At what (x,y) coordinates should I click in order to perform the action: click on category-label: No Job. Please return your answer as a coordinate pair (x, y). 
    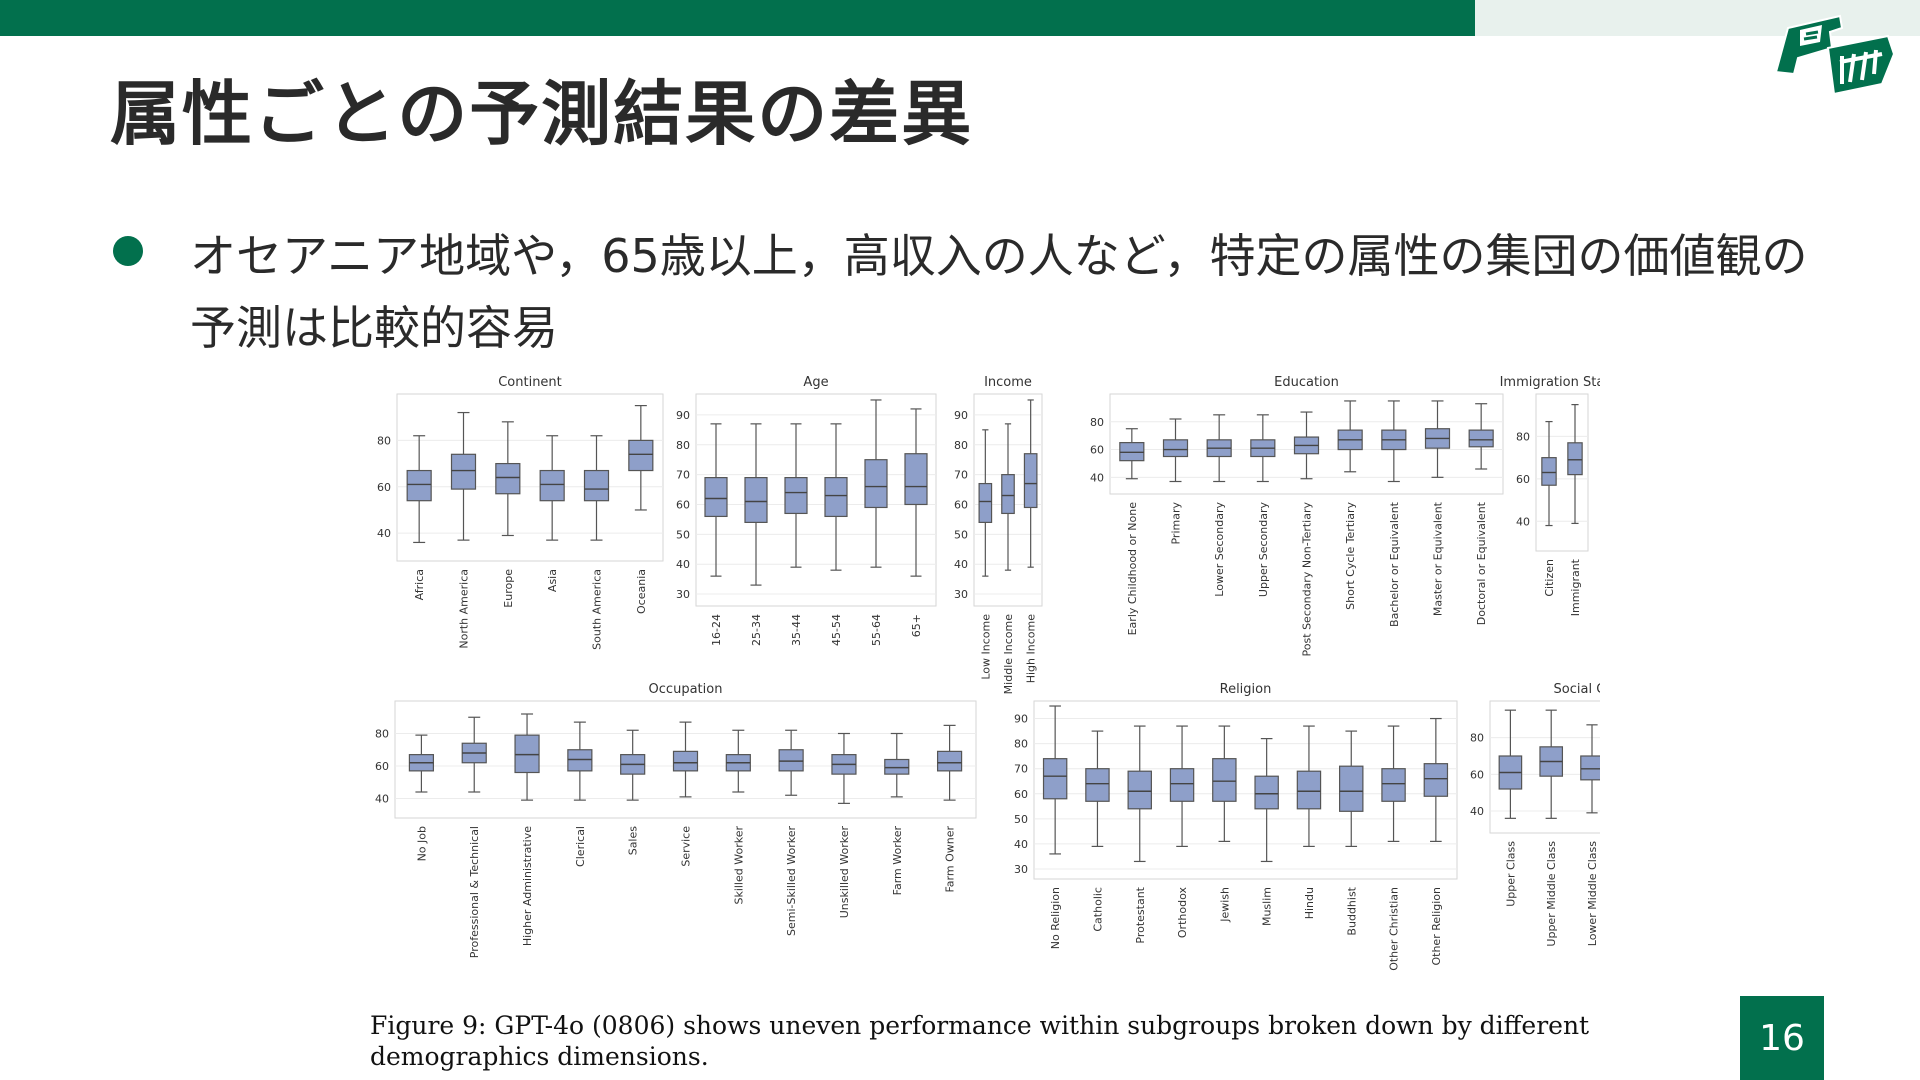
    Looking at the image, I should click on (421, 843).